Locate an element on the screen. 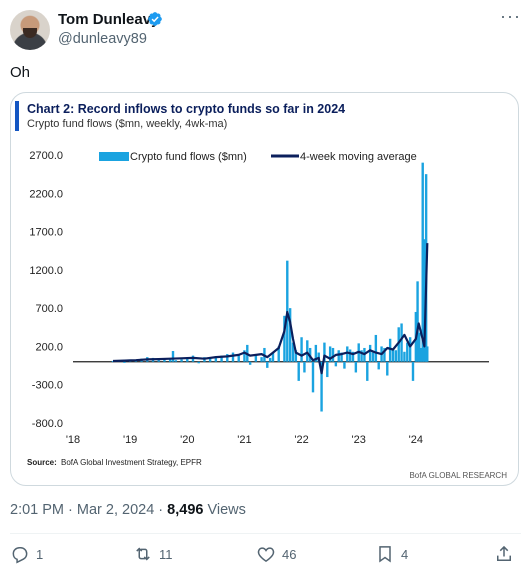  tweet-timestamp: 2:01 PM · Mar 2, 2024 · 8,496 Views is located at coordinates (128, 510).